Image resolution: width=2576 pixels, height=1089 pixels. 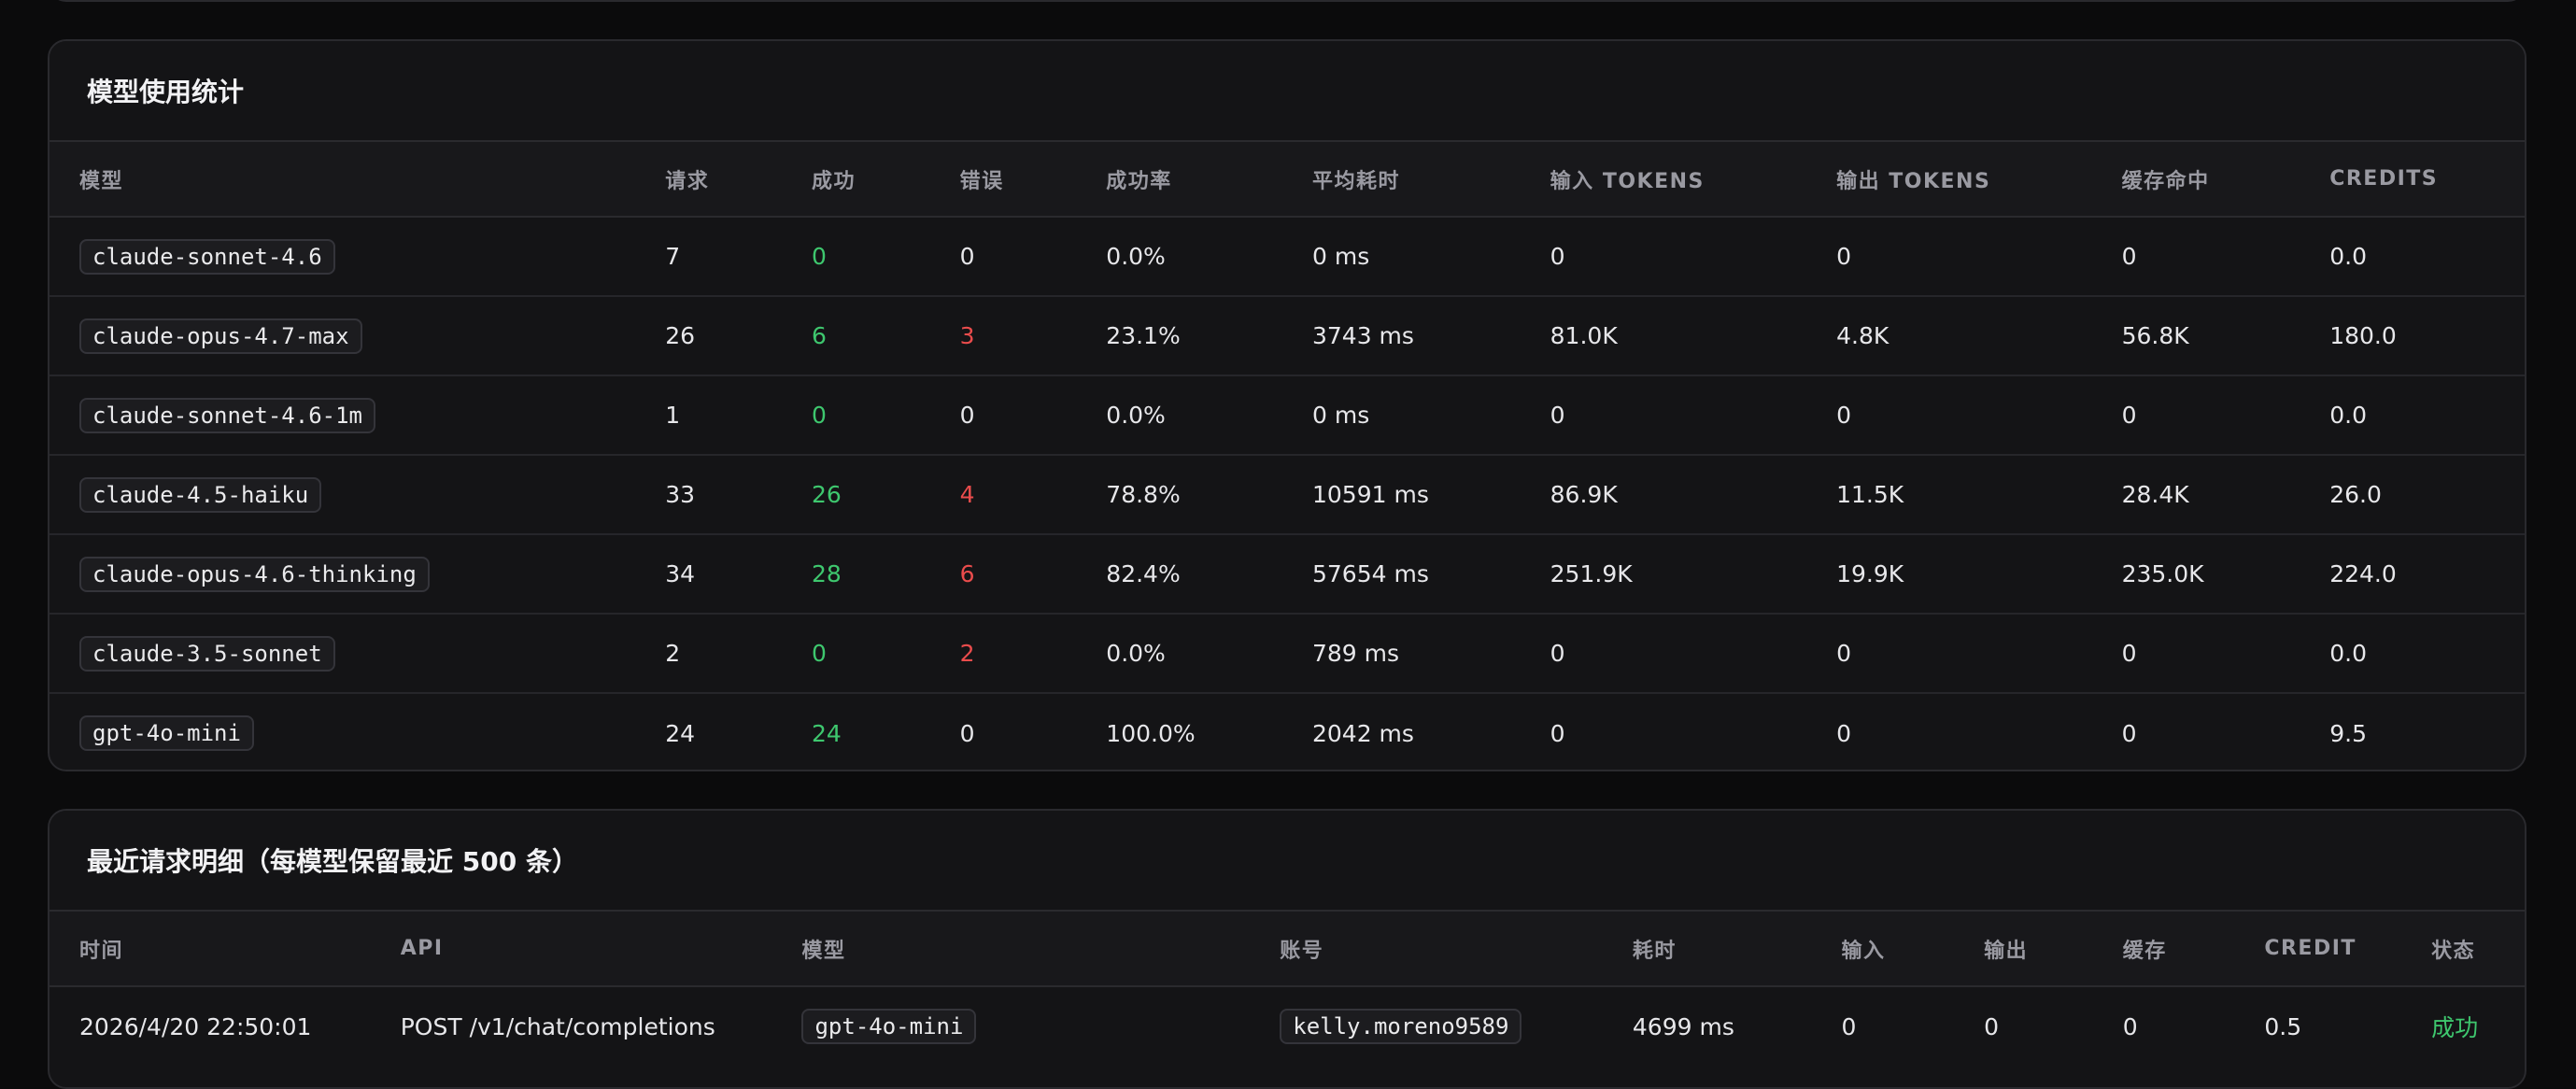 What do you see at coordinates (1362, 733) in the screenshot?
I see `avg-latency-cell: 2042 ms` at bounding box center [1362, 733].